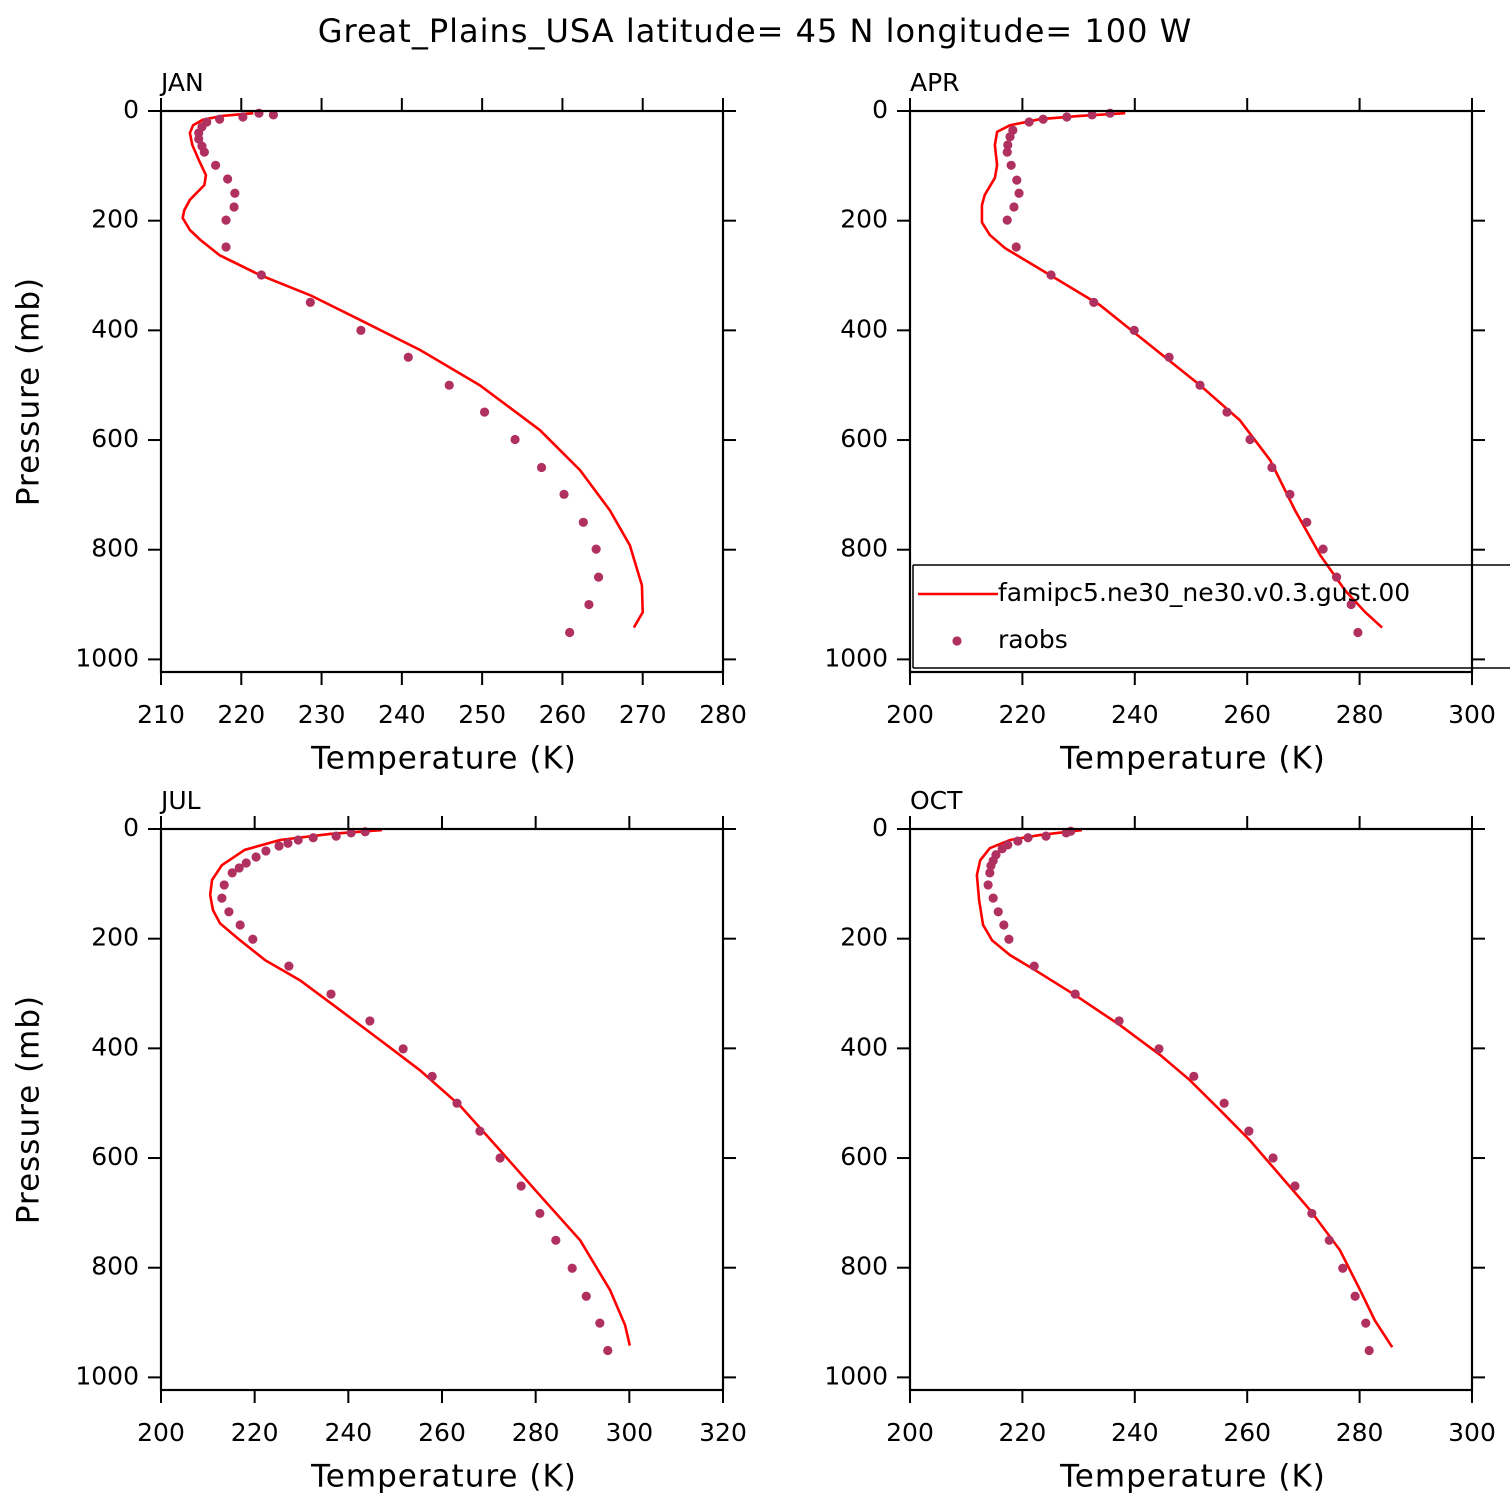 The image size is (1510, 1510). I want to click on plot-frame, so click(442, 391).